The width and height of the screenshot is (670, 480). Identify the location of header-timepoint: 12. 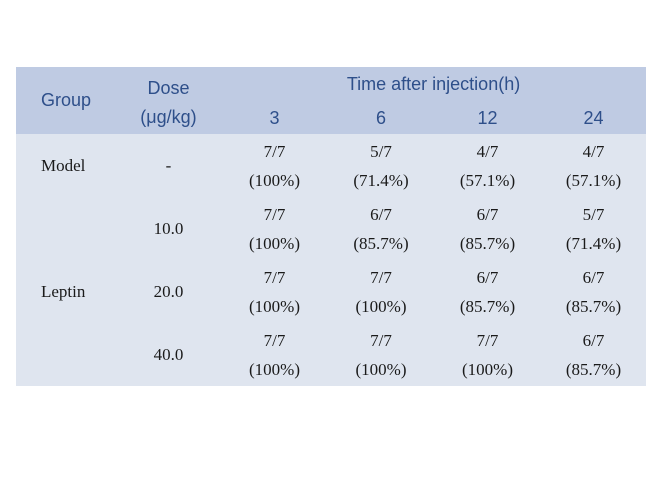
(487, 117).